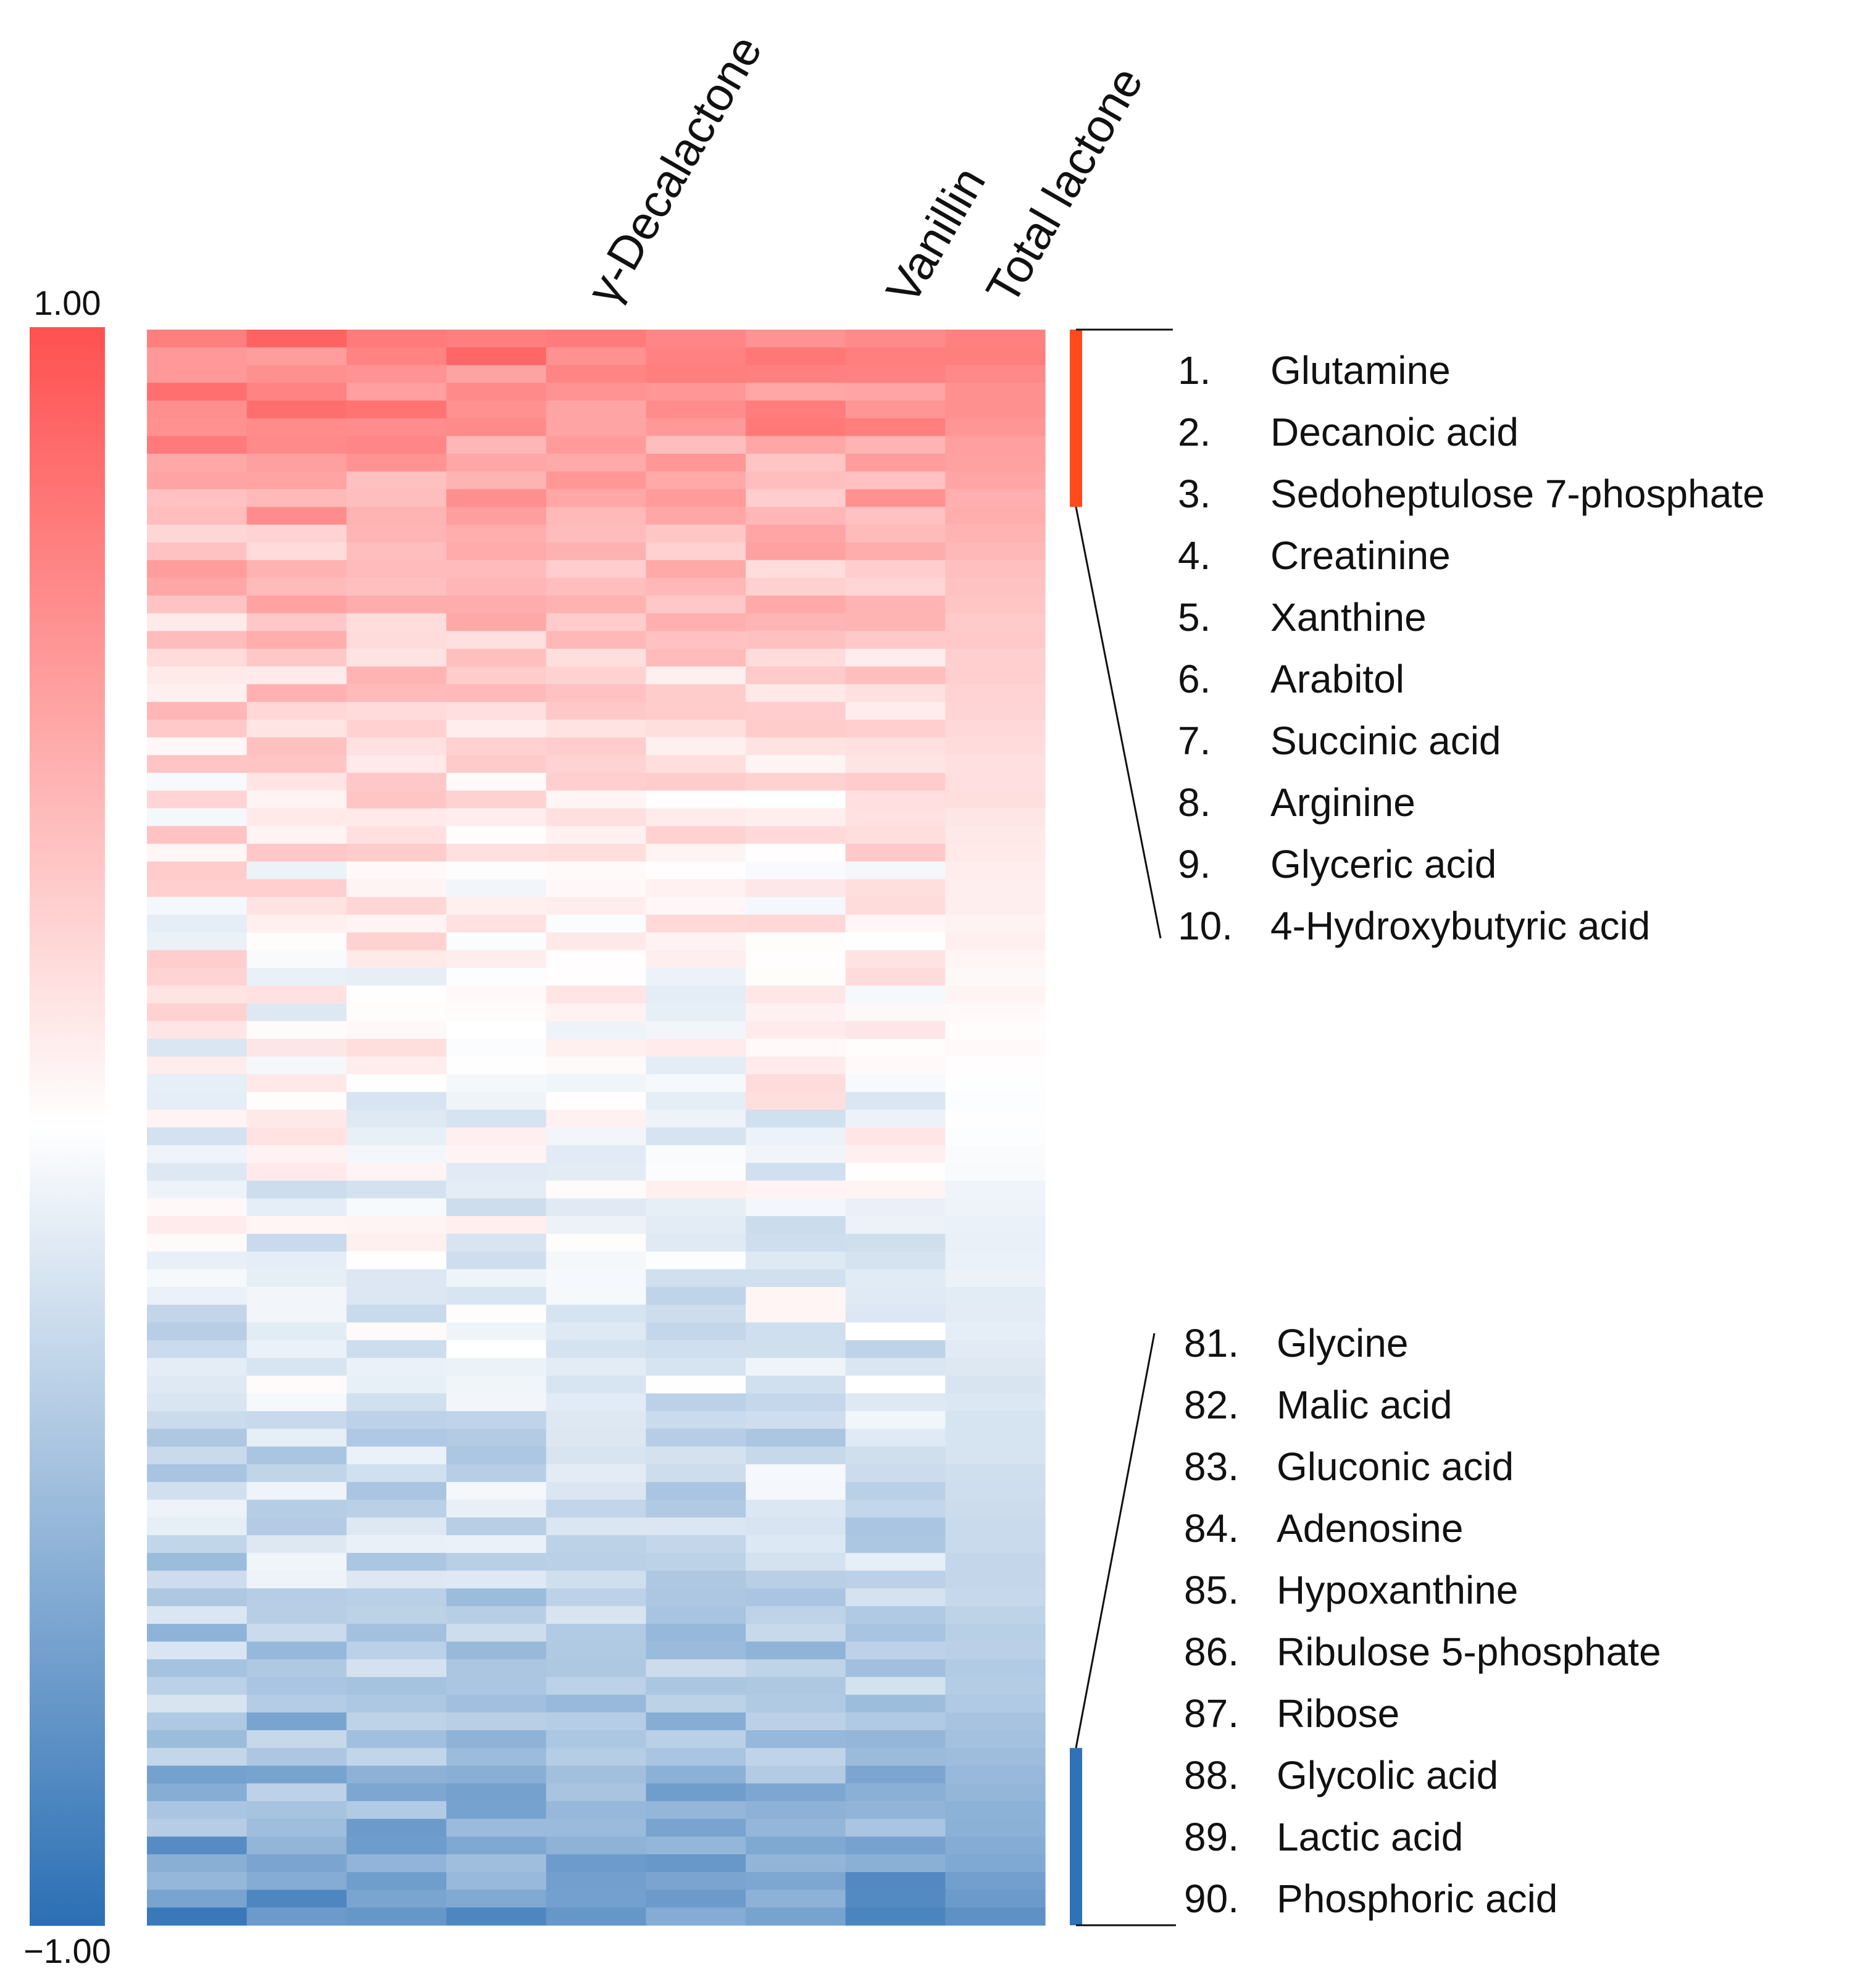 The image size is (1876, 1974). I want to click on top-list-item-name: Succinic acid, so click(1386, 740).